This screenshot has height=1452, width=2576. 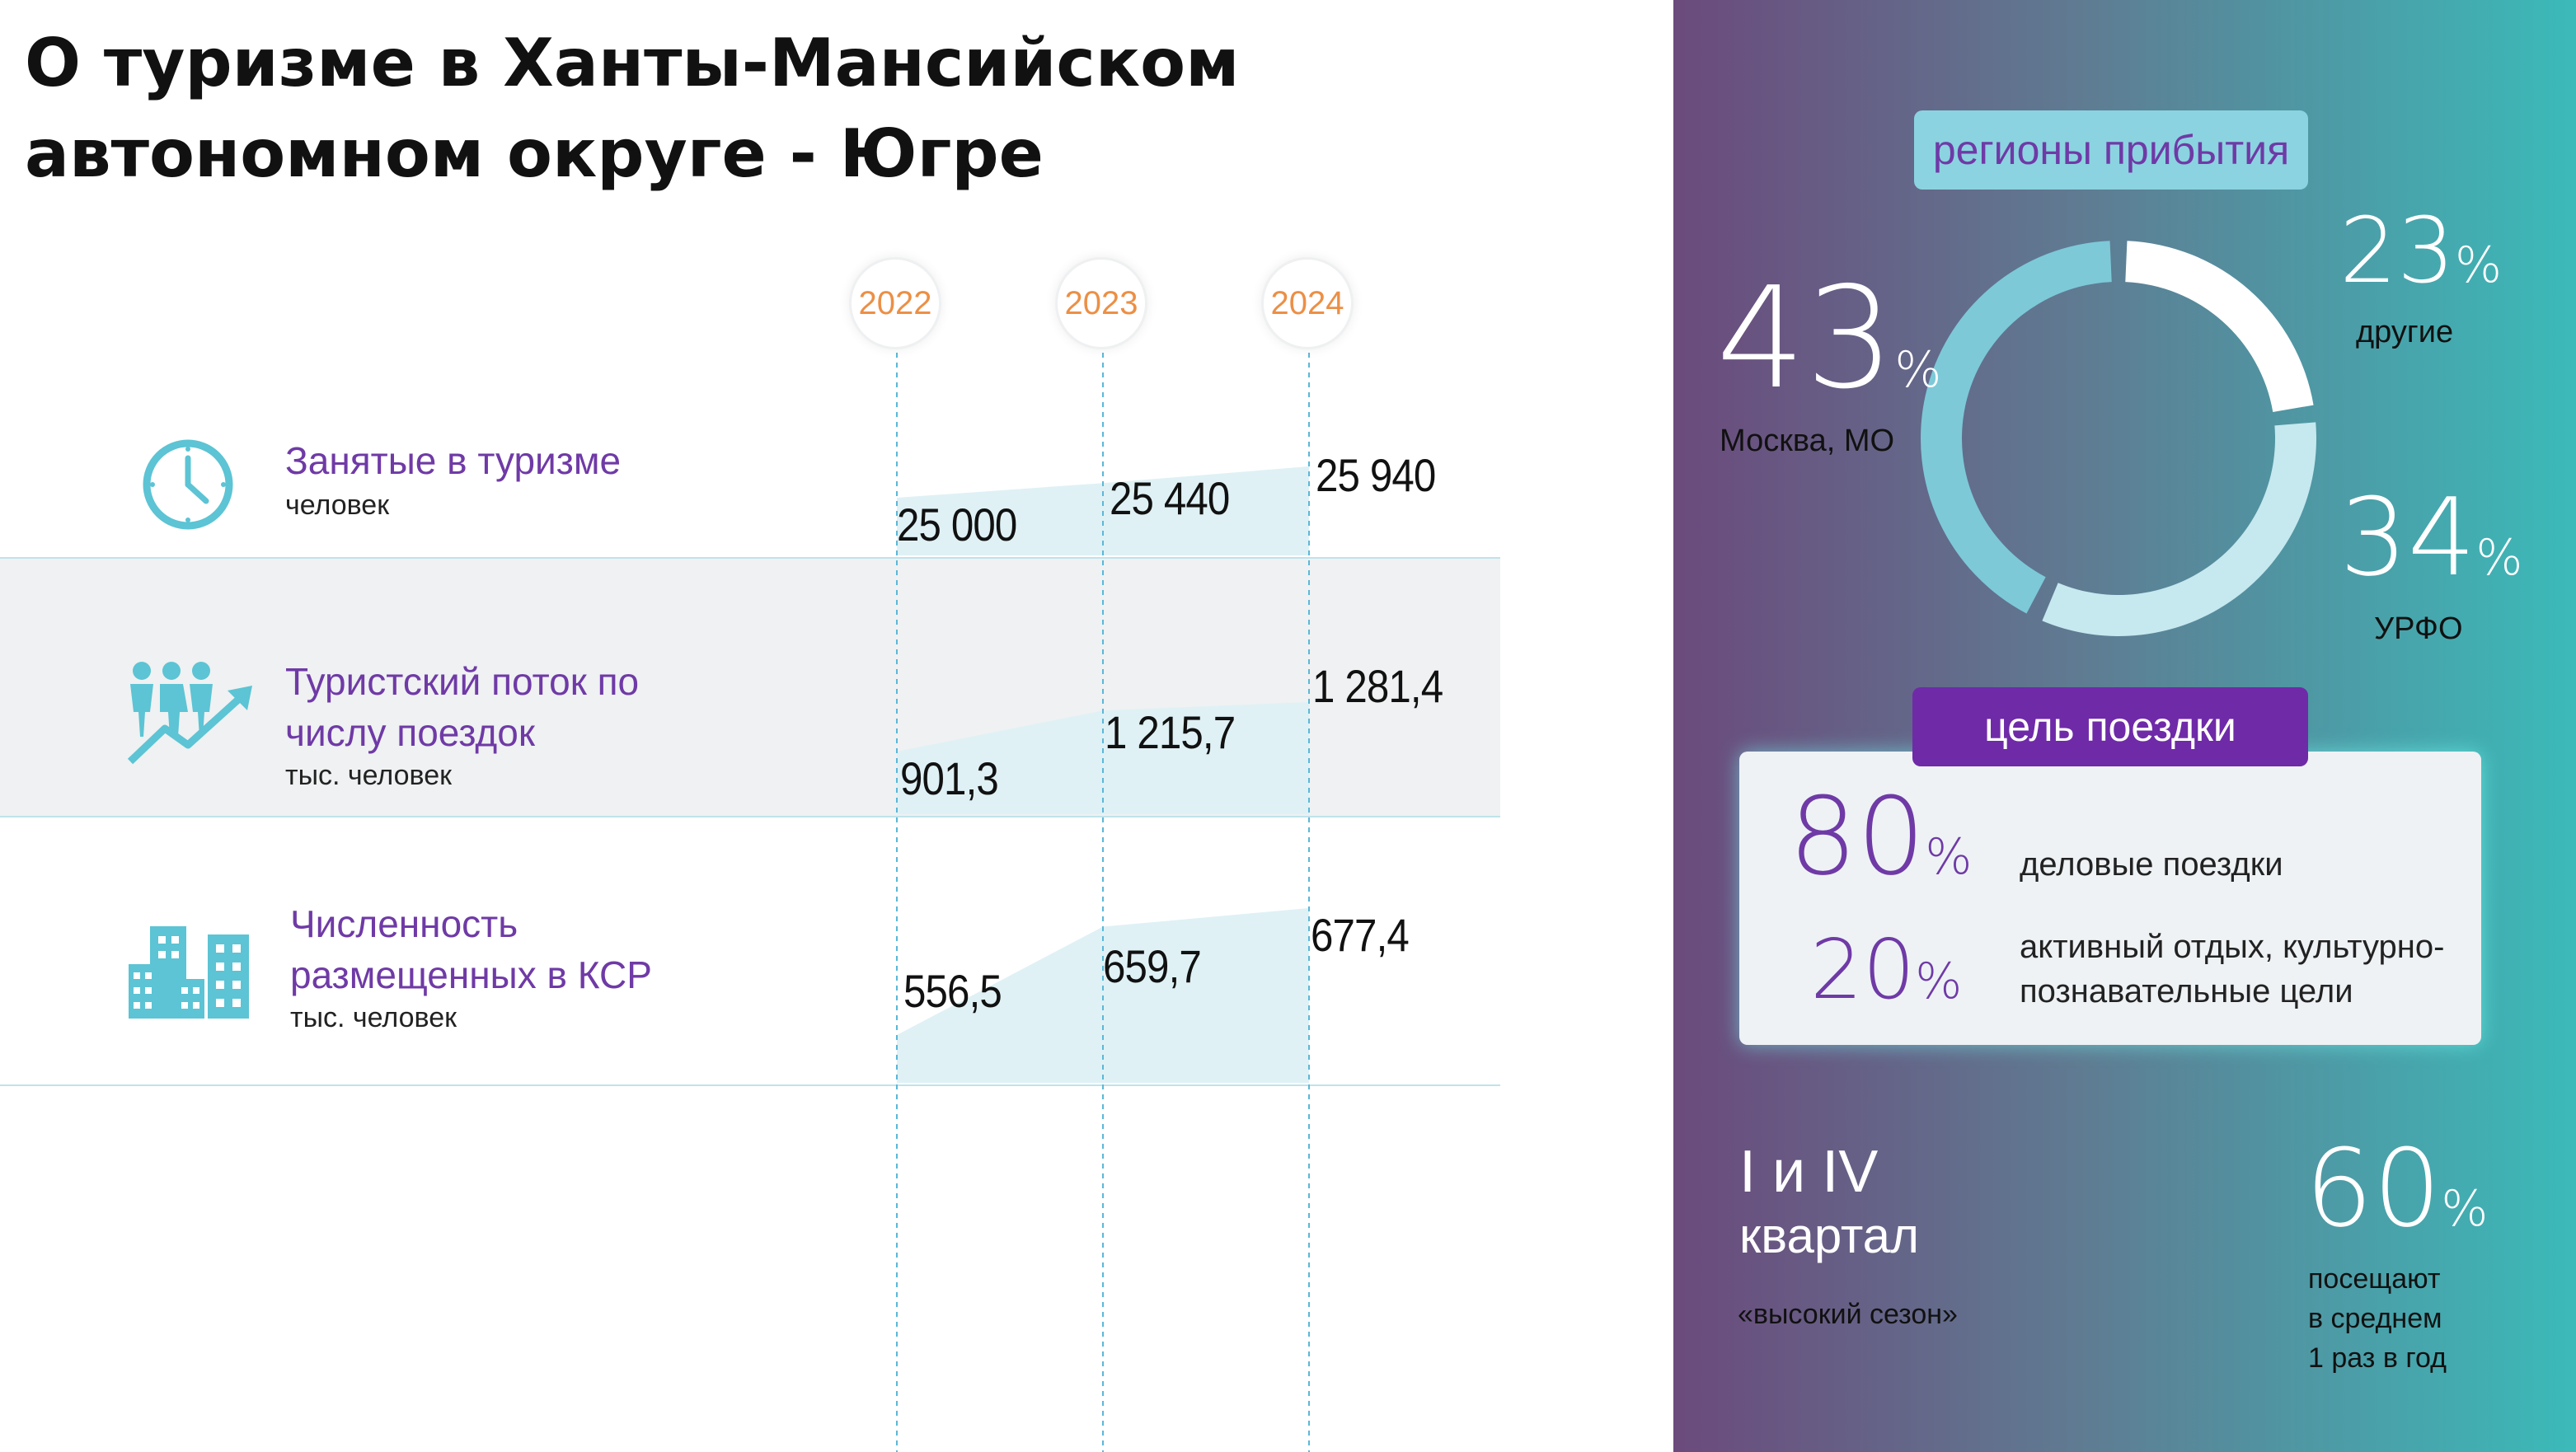 What do you see at coordinates (1829, 338) in the screenshot?
I see `regions-moscow-value: 43%` at bounding box center [1829, 338].